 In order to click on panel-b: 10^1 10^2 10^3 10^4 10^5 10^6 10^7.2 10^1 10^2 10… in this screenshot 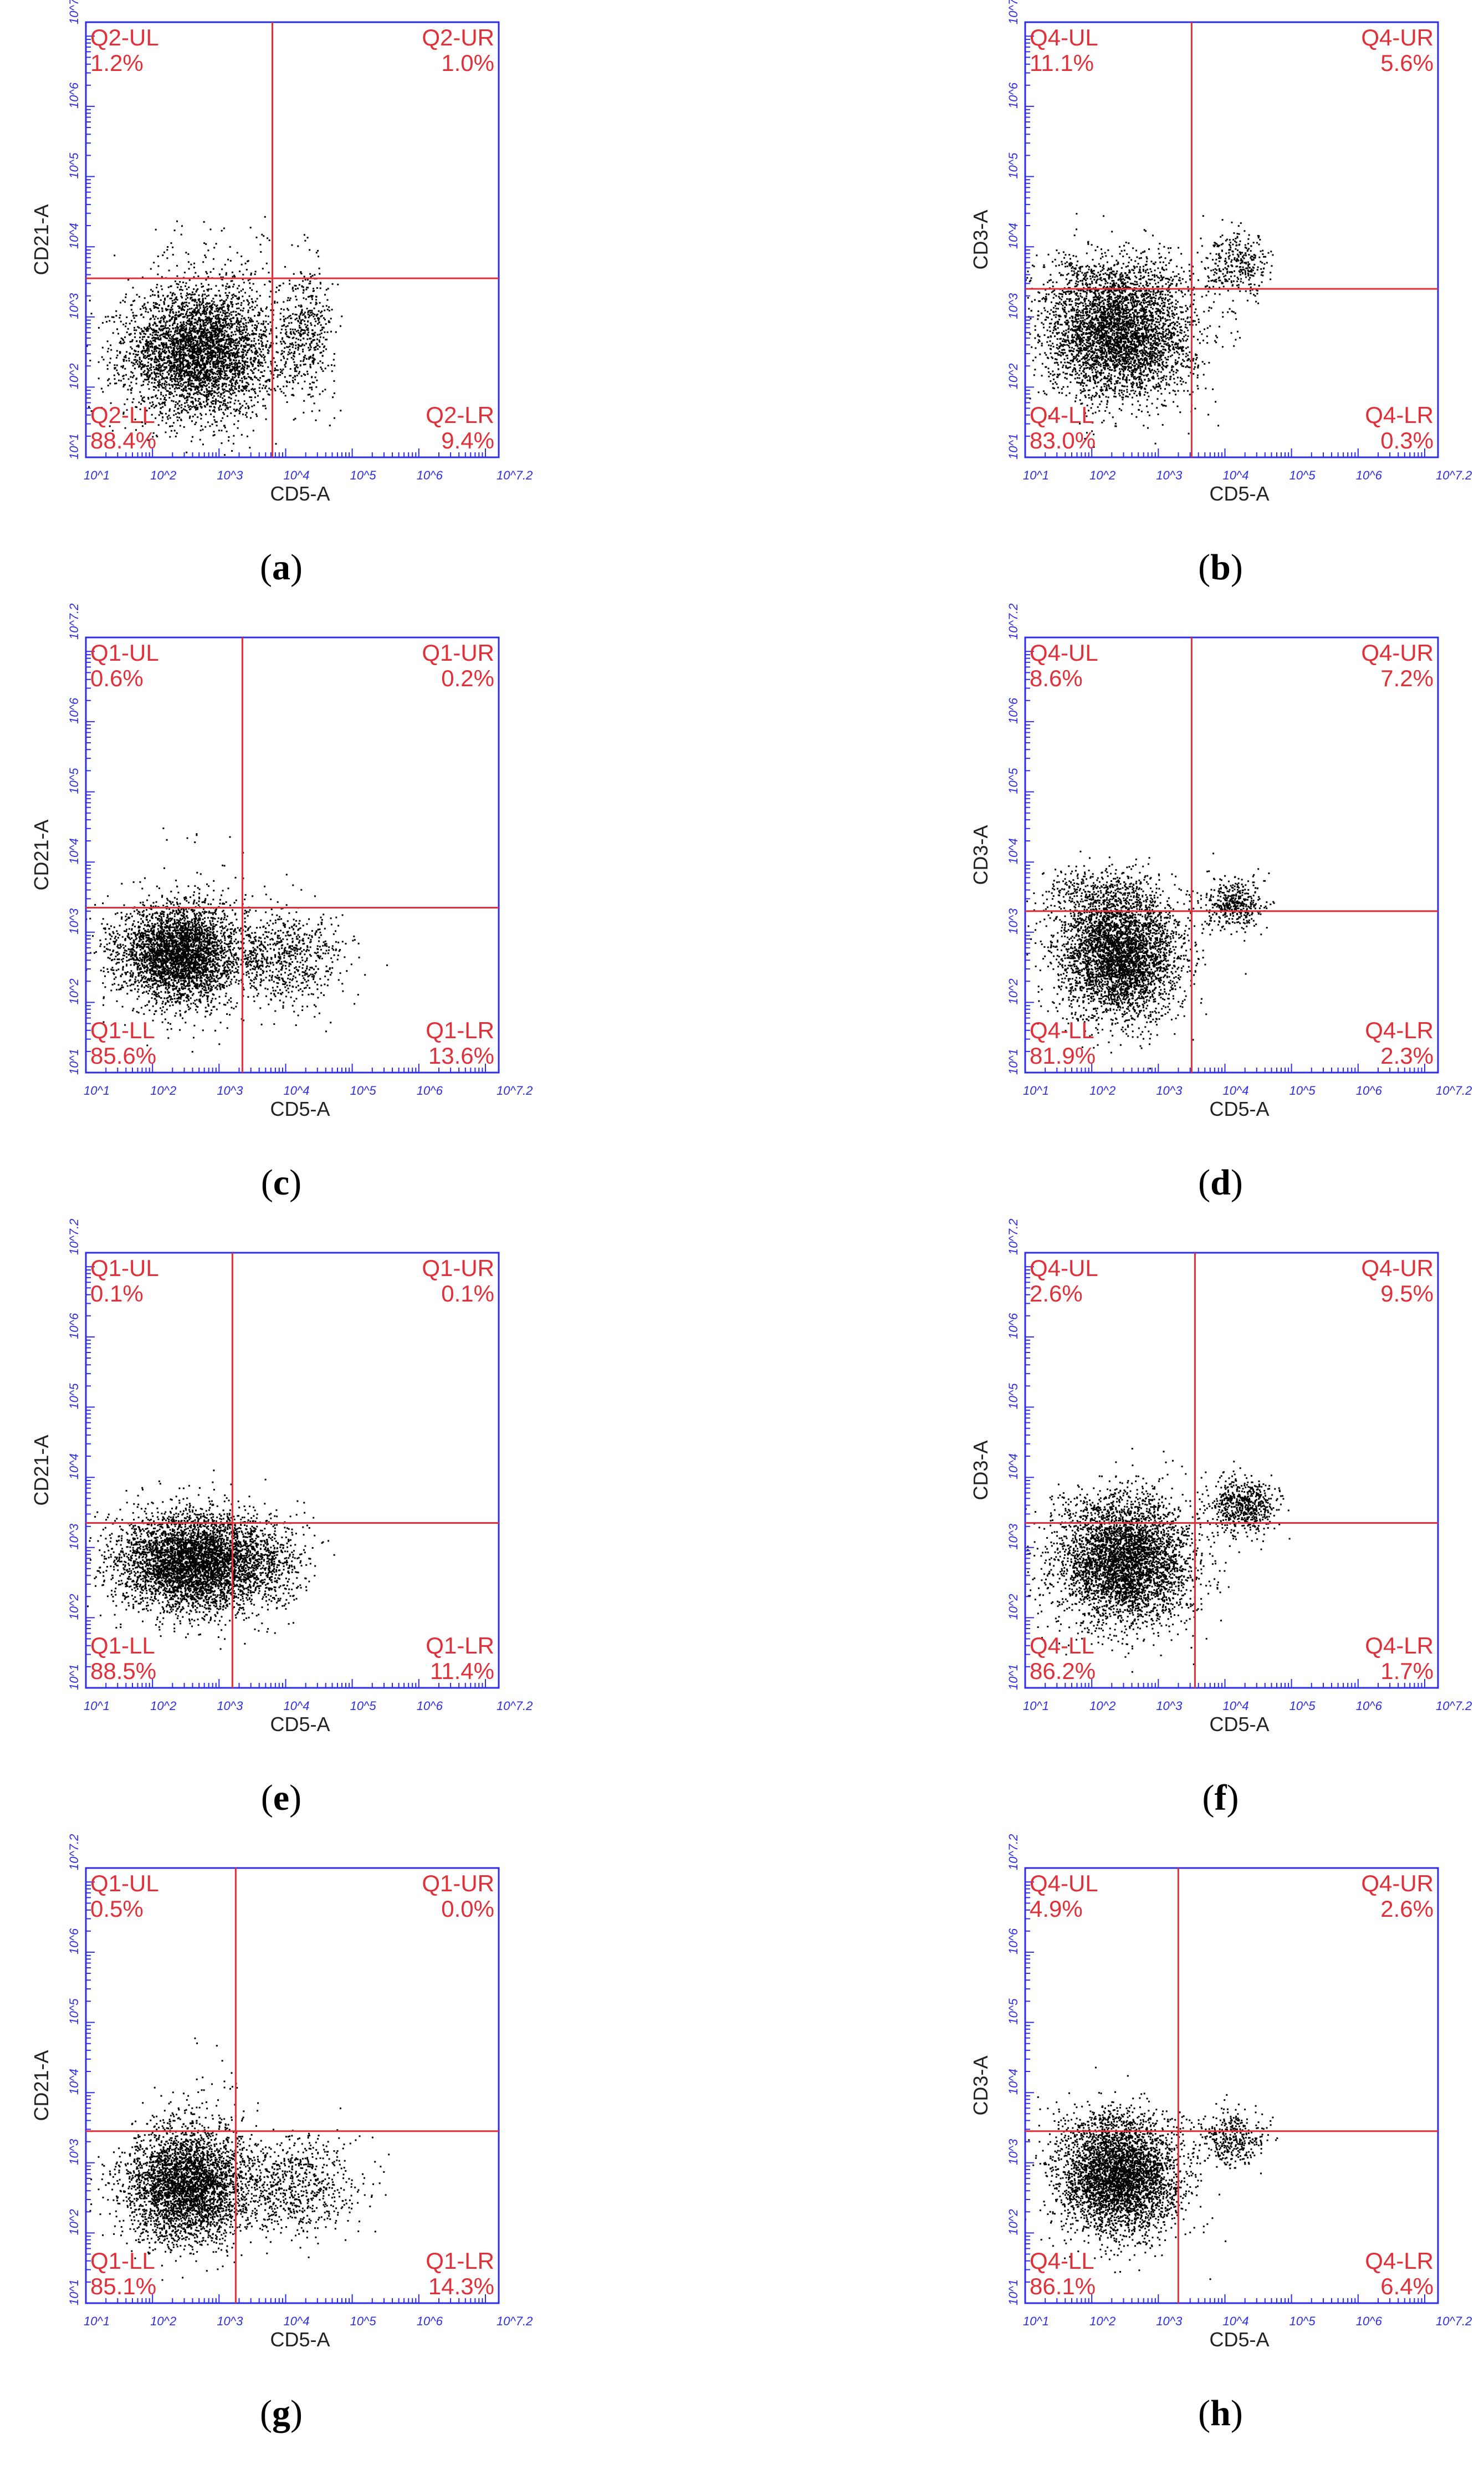, I will do `click(1221, 294)`.